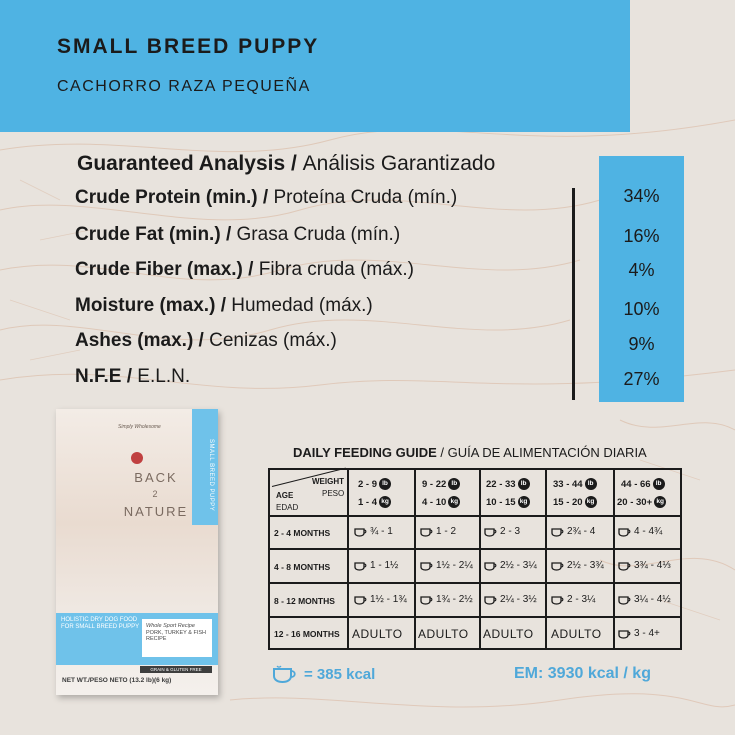 This screenshot has height=735, width=735. What do you see at coordinates (643, 484) in the screenshot?
I see `weight-lb: 44 - 66 lb` at bounding box center [643, 484].